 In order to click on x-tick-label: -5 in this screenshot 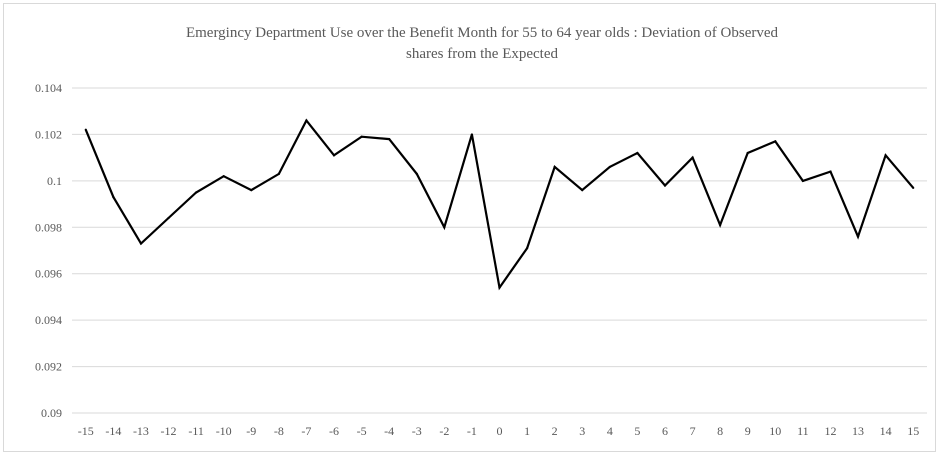, I will do `click(362, 431)`.